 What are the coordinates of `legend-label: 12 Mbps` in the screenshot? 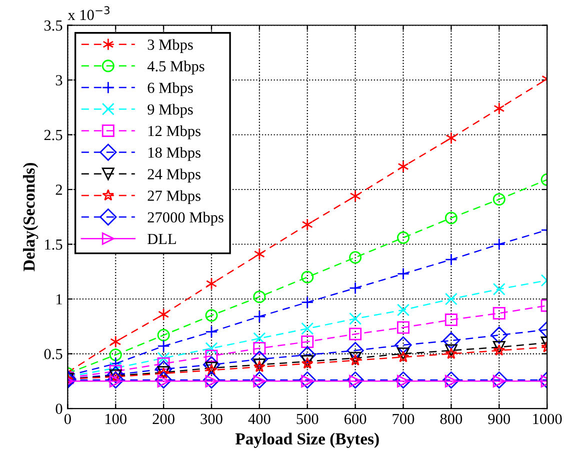 It's located at (174, 132).